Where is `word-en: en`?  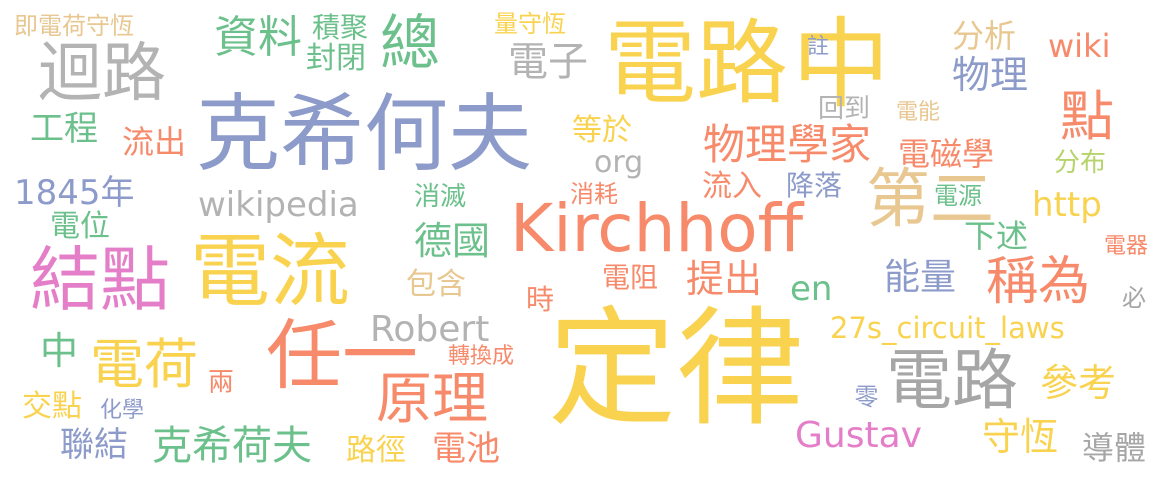 word-en: en is located at coordinates (811, 289).